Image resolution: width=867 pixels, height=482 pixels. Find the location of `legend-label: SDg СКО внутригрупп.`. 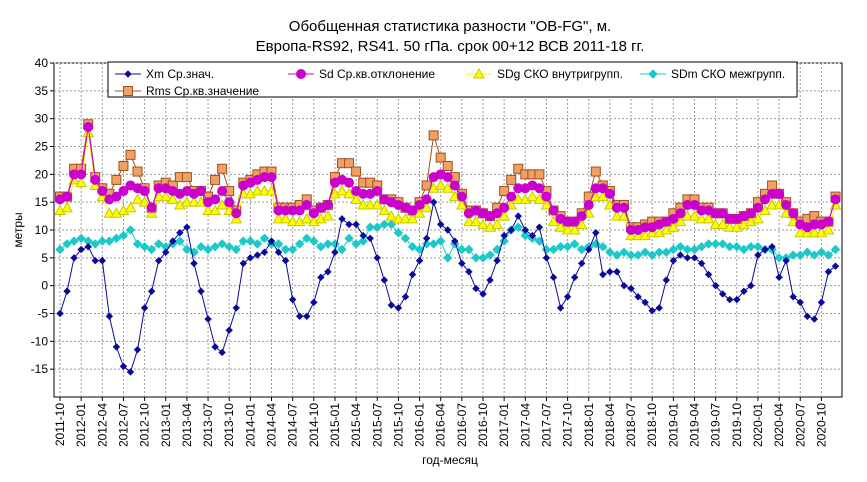

legend-label: SDg СКО внутригрупп. is located at coordinates (560, 74).